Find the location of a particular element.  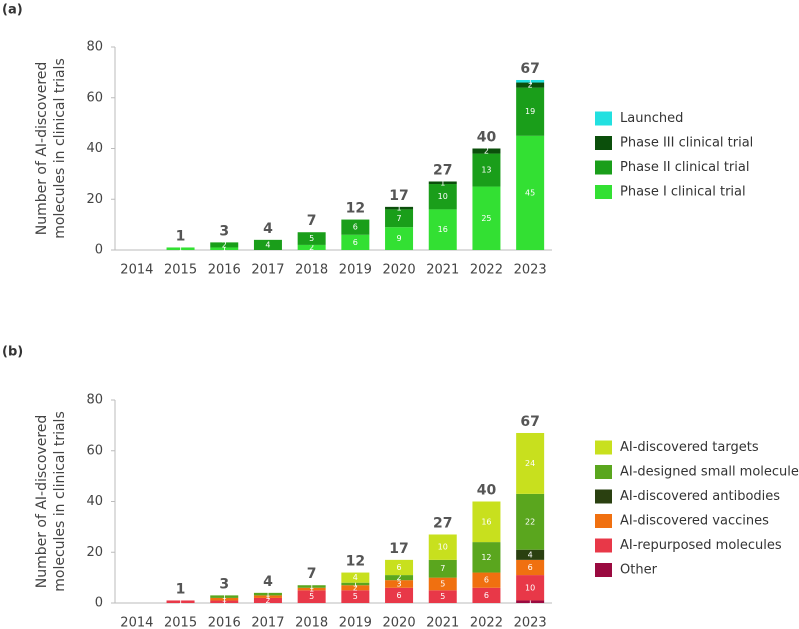

total-label: 40 is located at coordinates (487, 138).